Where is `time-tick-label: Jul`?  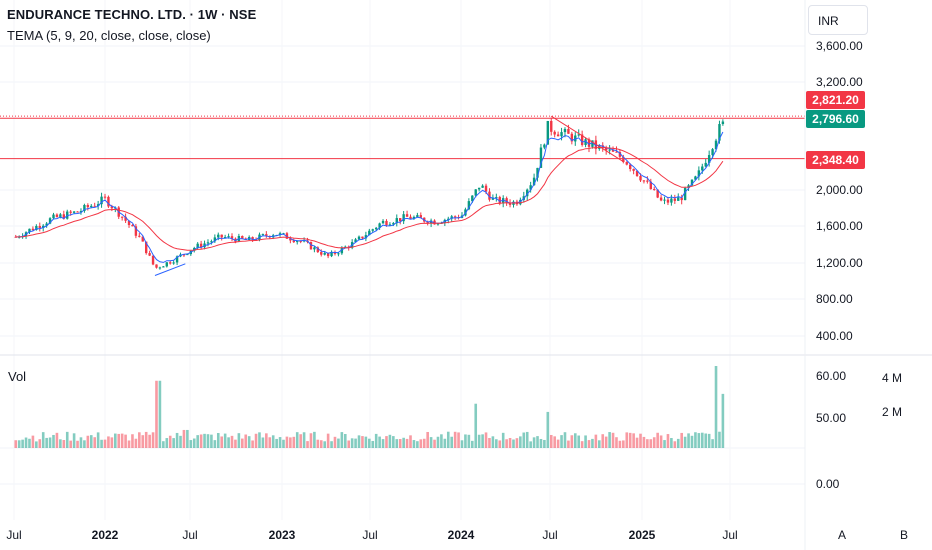 time-tick-label: Jul is located at coordinates (370, 535).